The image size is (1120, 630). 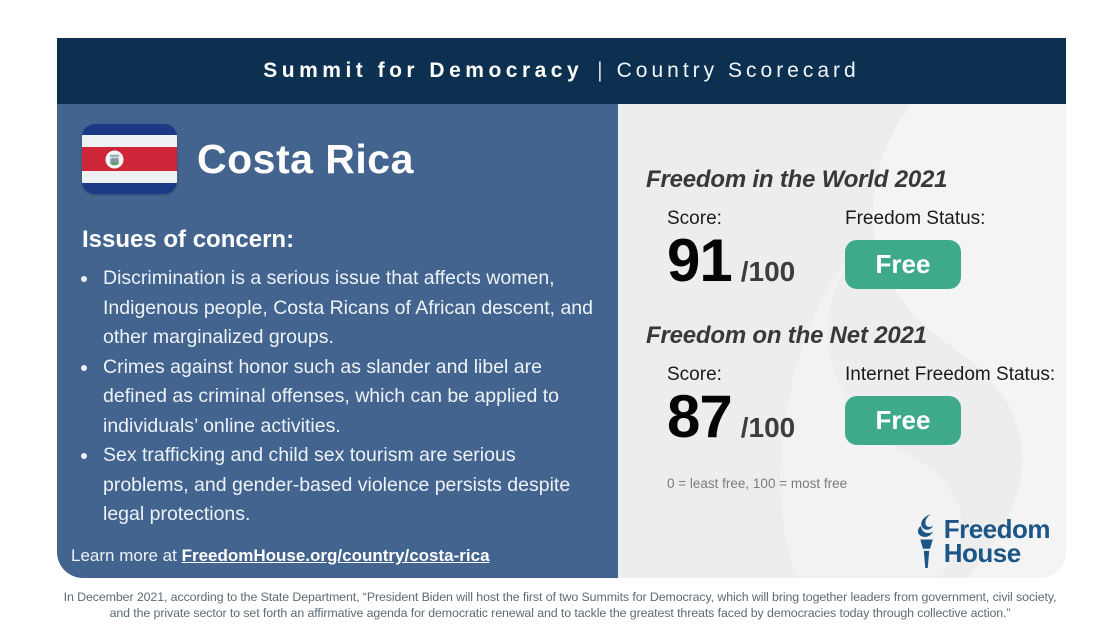 What do you see at coordinates (188, 239) in the screenshot?
I see `issues-heading: Issues of concern:` at bounding box center [188, 239].